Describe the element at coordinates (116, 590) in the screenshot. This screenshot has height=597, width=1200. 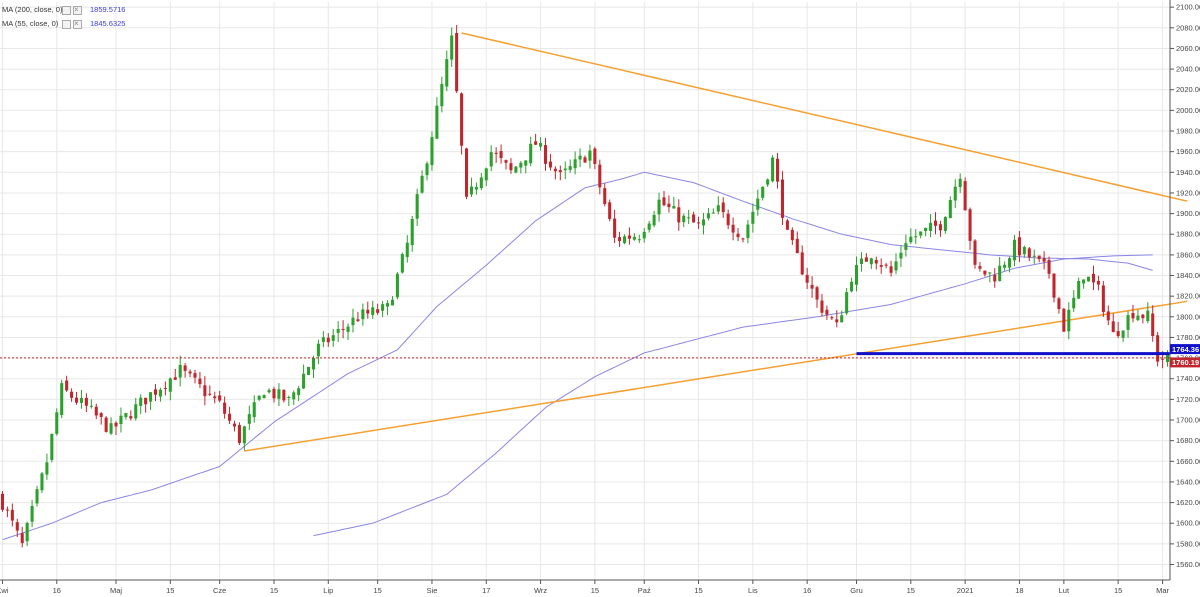
I see `x-tick-label: Maj` at that location.